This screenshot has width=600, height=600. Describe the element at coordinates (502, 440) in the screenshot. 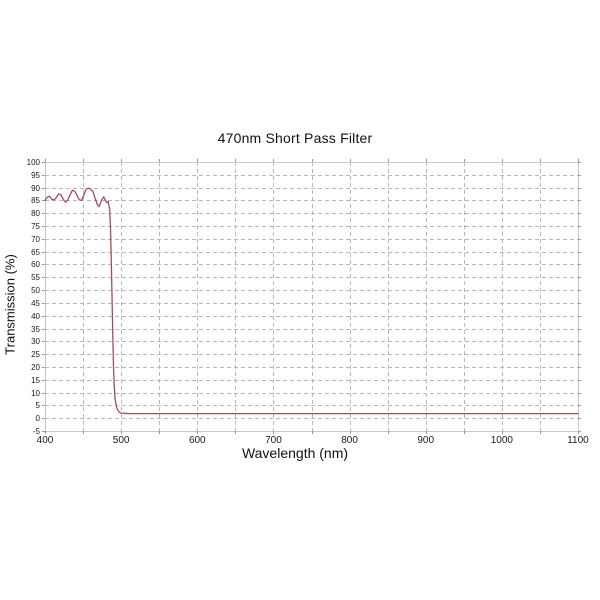

I see `x-tick-label: 1000` at that location.